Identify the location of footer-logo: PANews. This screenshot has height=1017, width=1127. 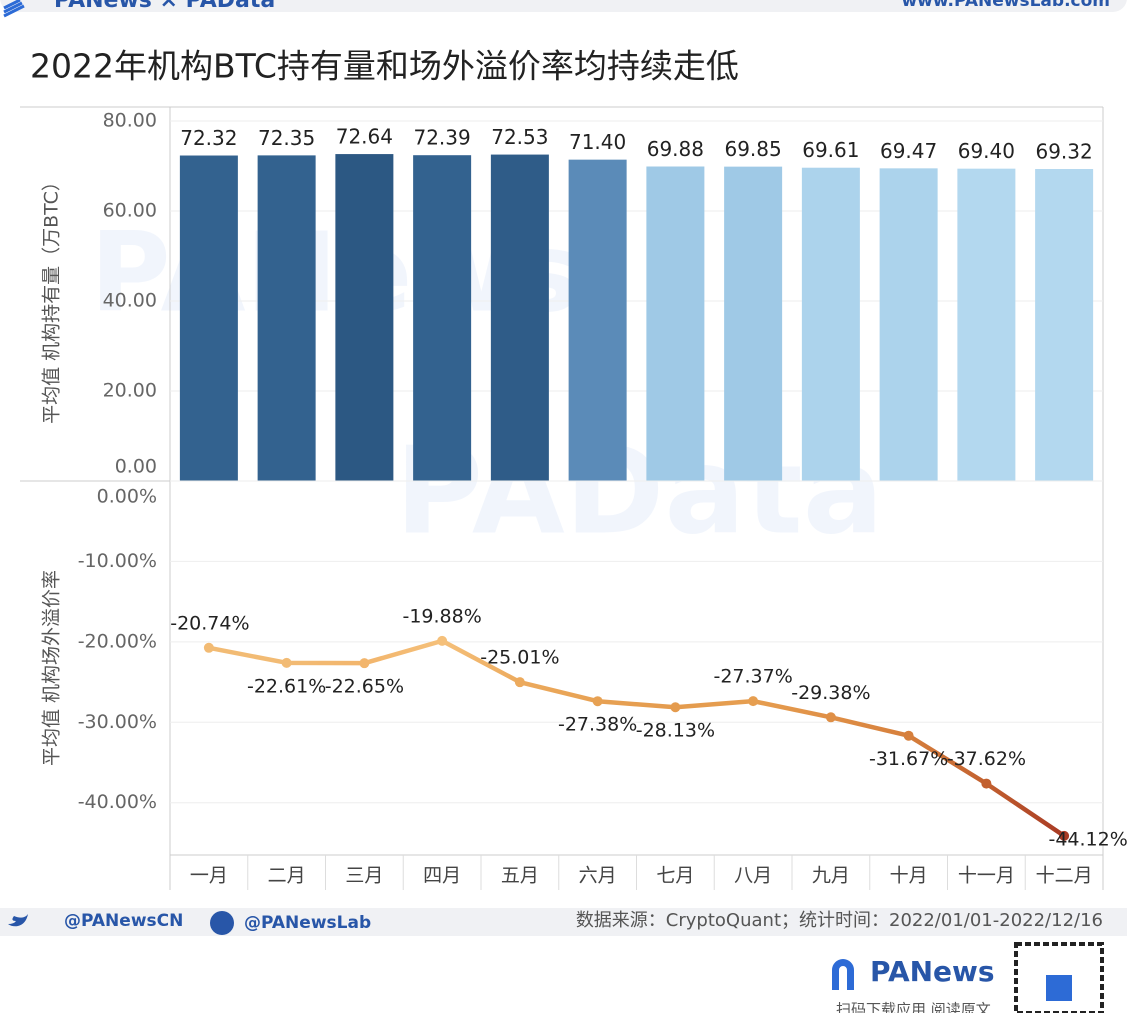
(932, 971).